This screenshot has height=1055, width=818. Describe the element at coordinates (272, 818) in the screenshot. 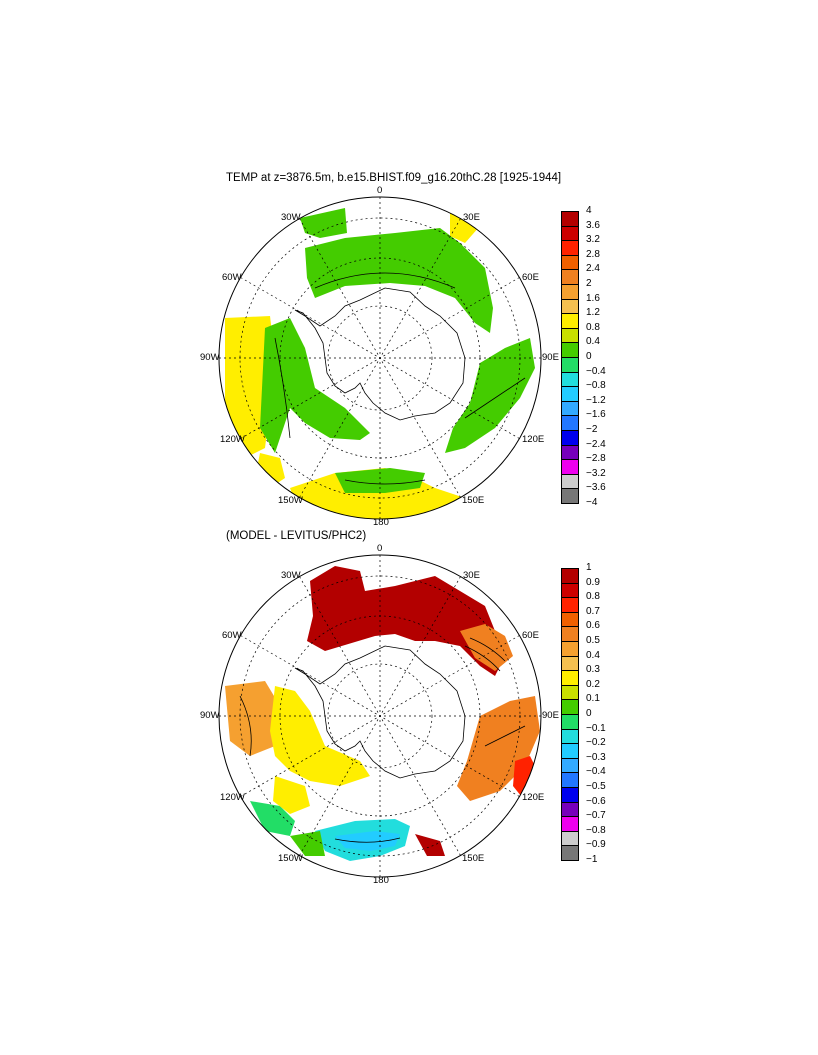

I see `field-green-sw` at that location.